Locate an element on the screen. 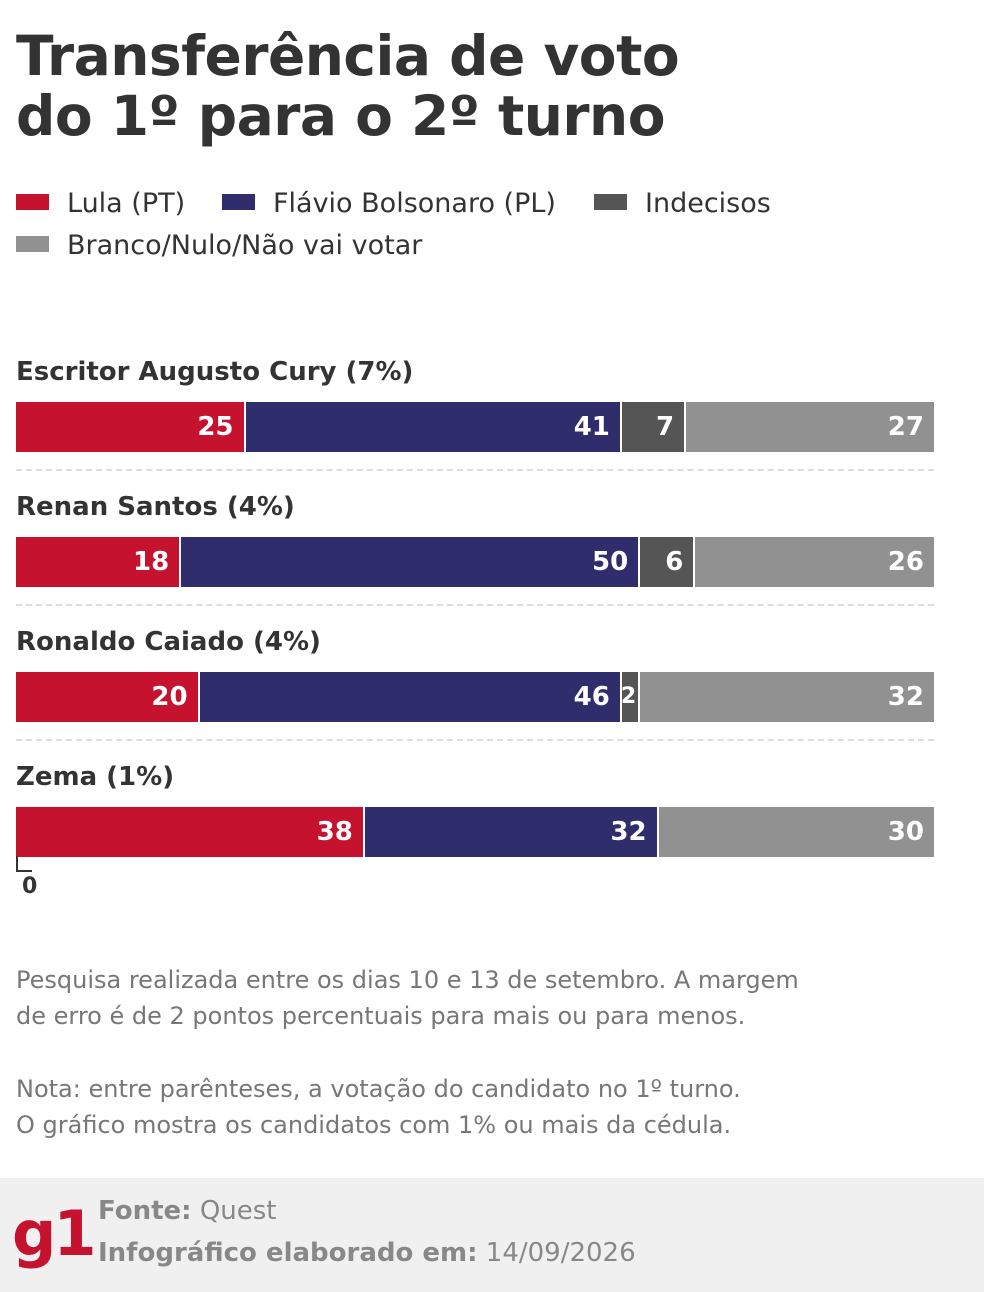 This screenshot has width=984, height=1292. bar-segment-renan-indecisos: 6 is located at coordinates (668, 562).